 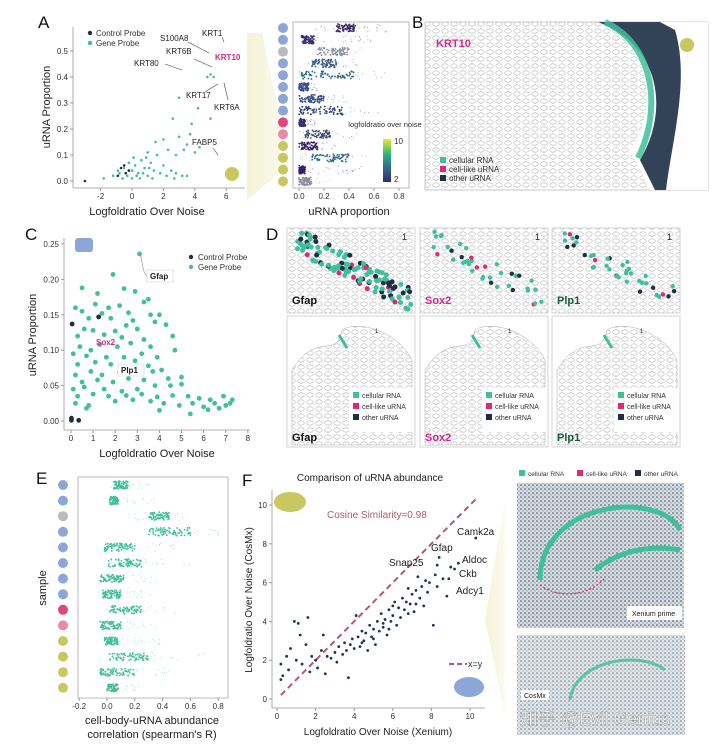 I want to click on x-tick-label: 3, so click(x=137, y=438).